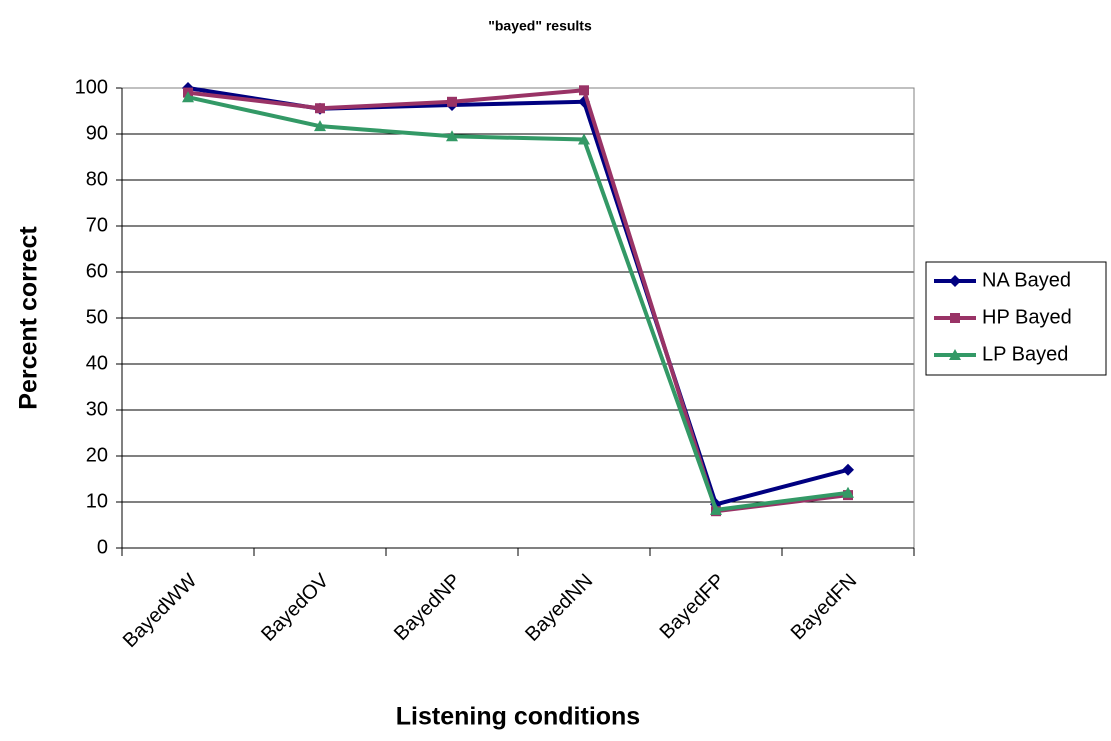  What do you see at coordinates (518, 717) in the screenshot?
I see `x-axis-label: Listening conditions` at bounding box center [518, 717].